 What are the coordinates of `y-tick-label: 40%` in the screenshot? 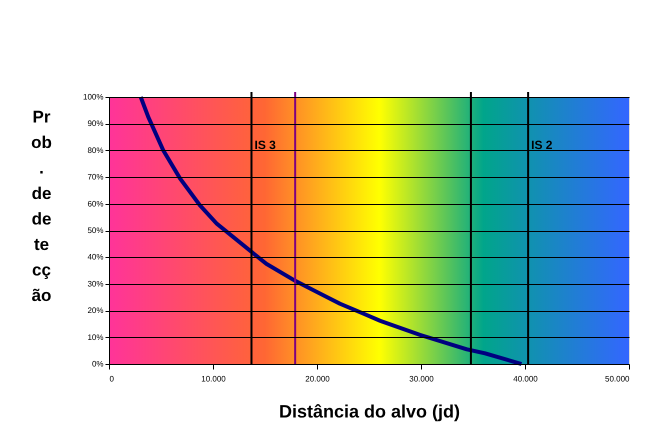 It's located at (95, 257).